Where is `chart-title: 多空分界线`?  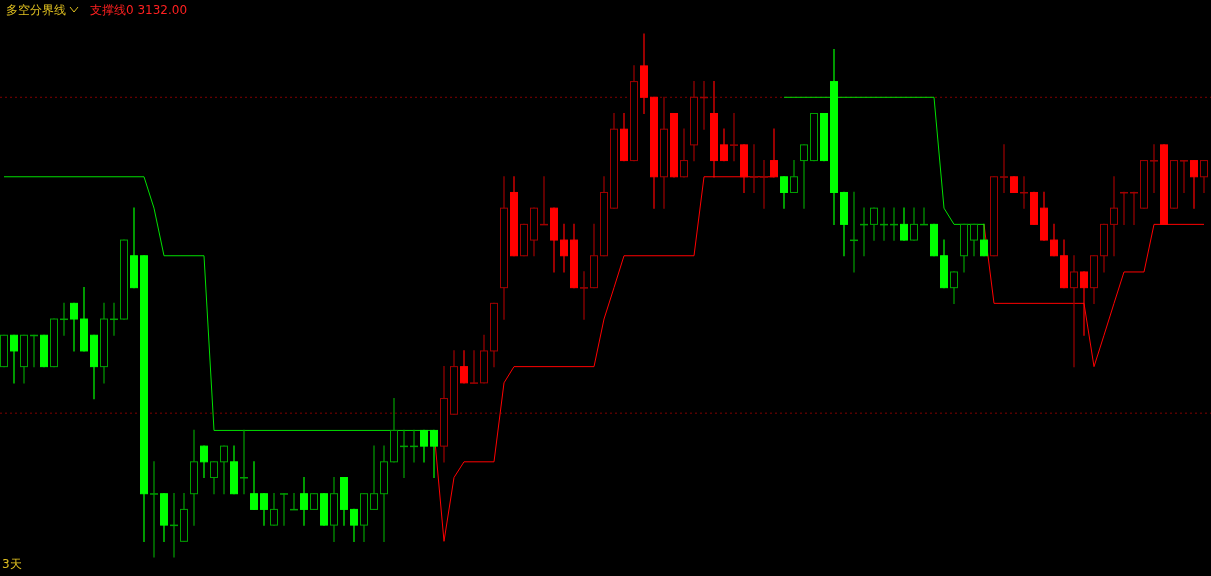
chart-title: 多空分界线 is located at coordinates (36, 10).